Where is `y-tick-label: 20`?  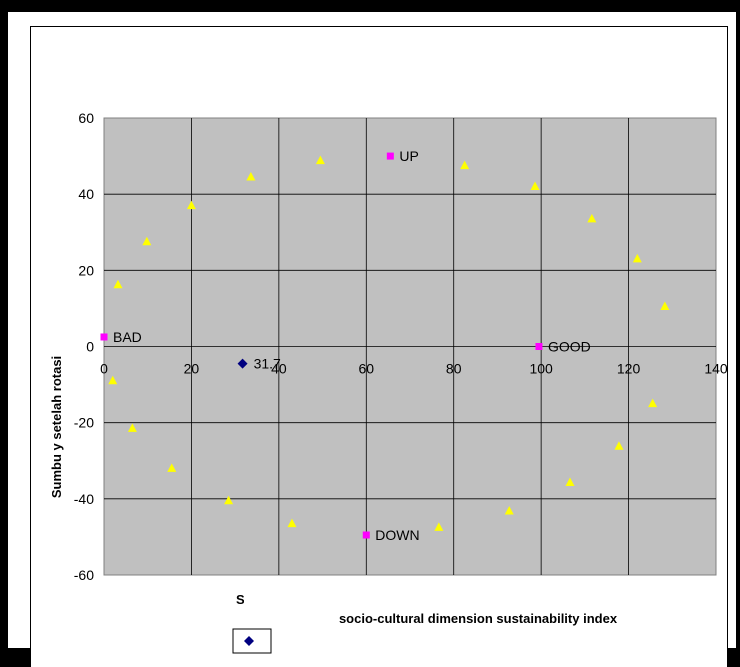
y-tick-label: 20 is located at coordinates (86, 270).